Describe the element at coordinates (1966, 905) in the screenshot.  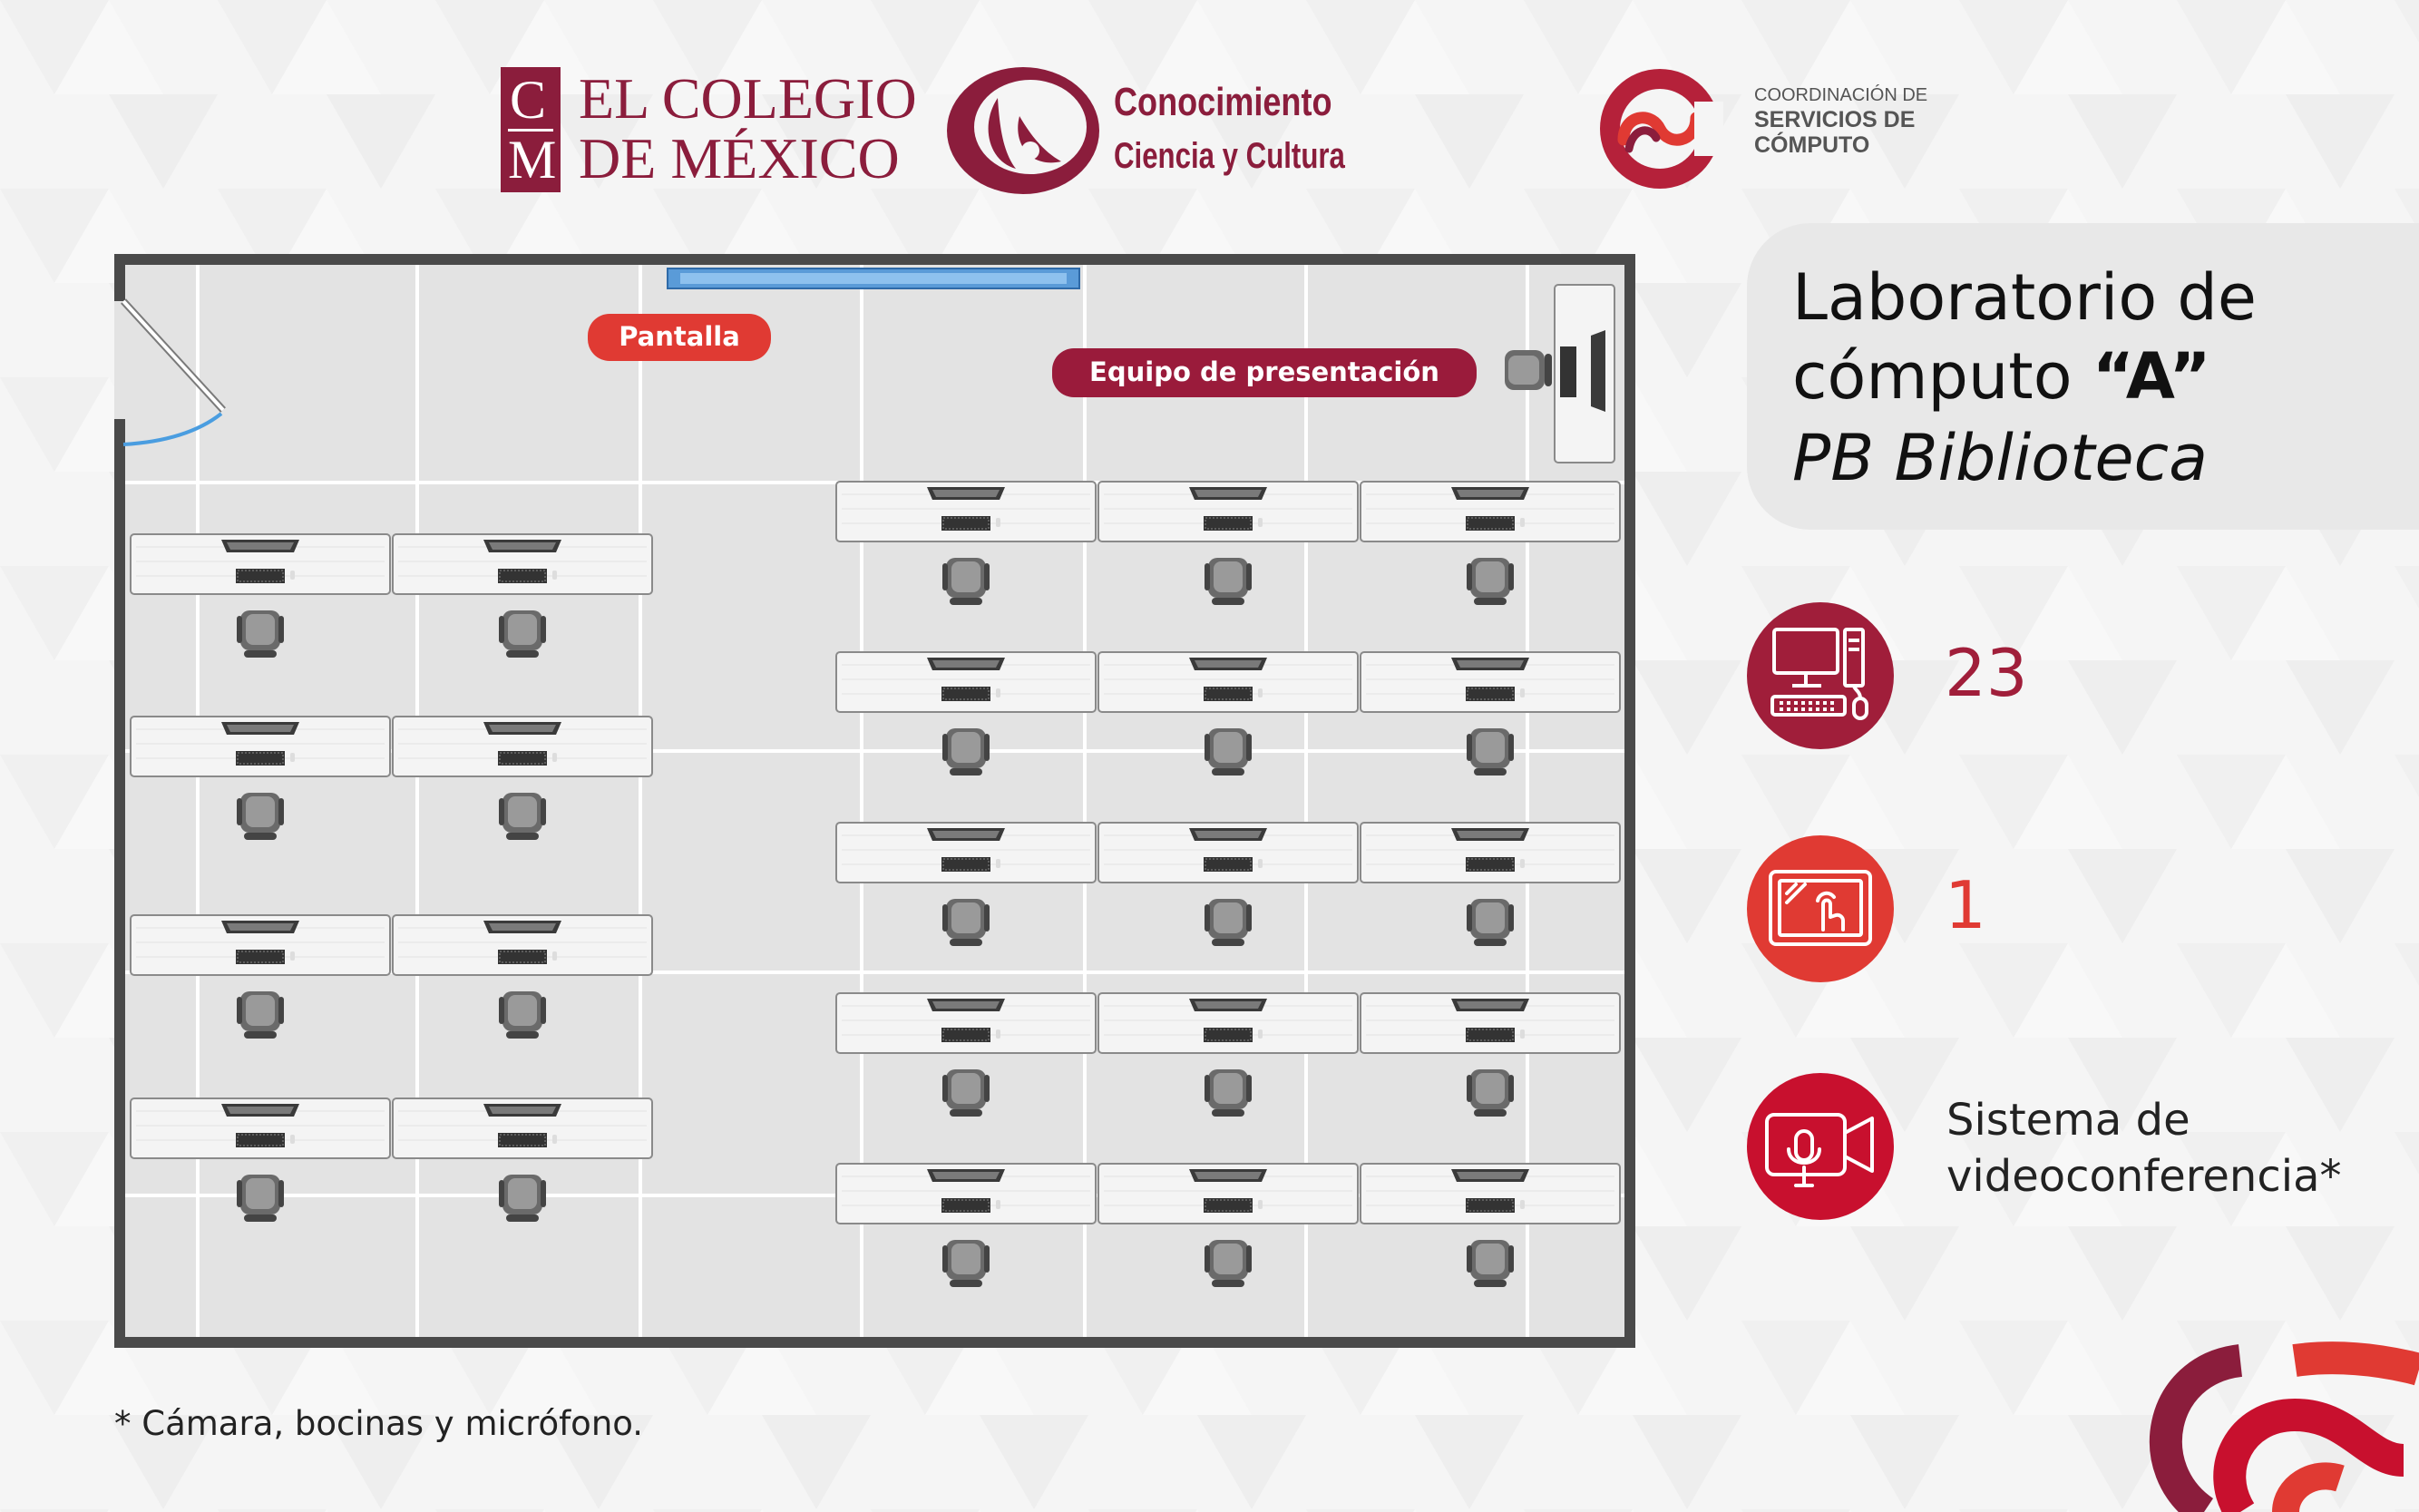
I see `touchscreen-count: 1` at that location.